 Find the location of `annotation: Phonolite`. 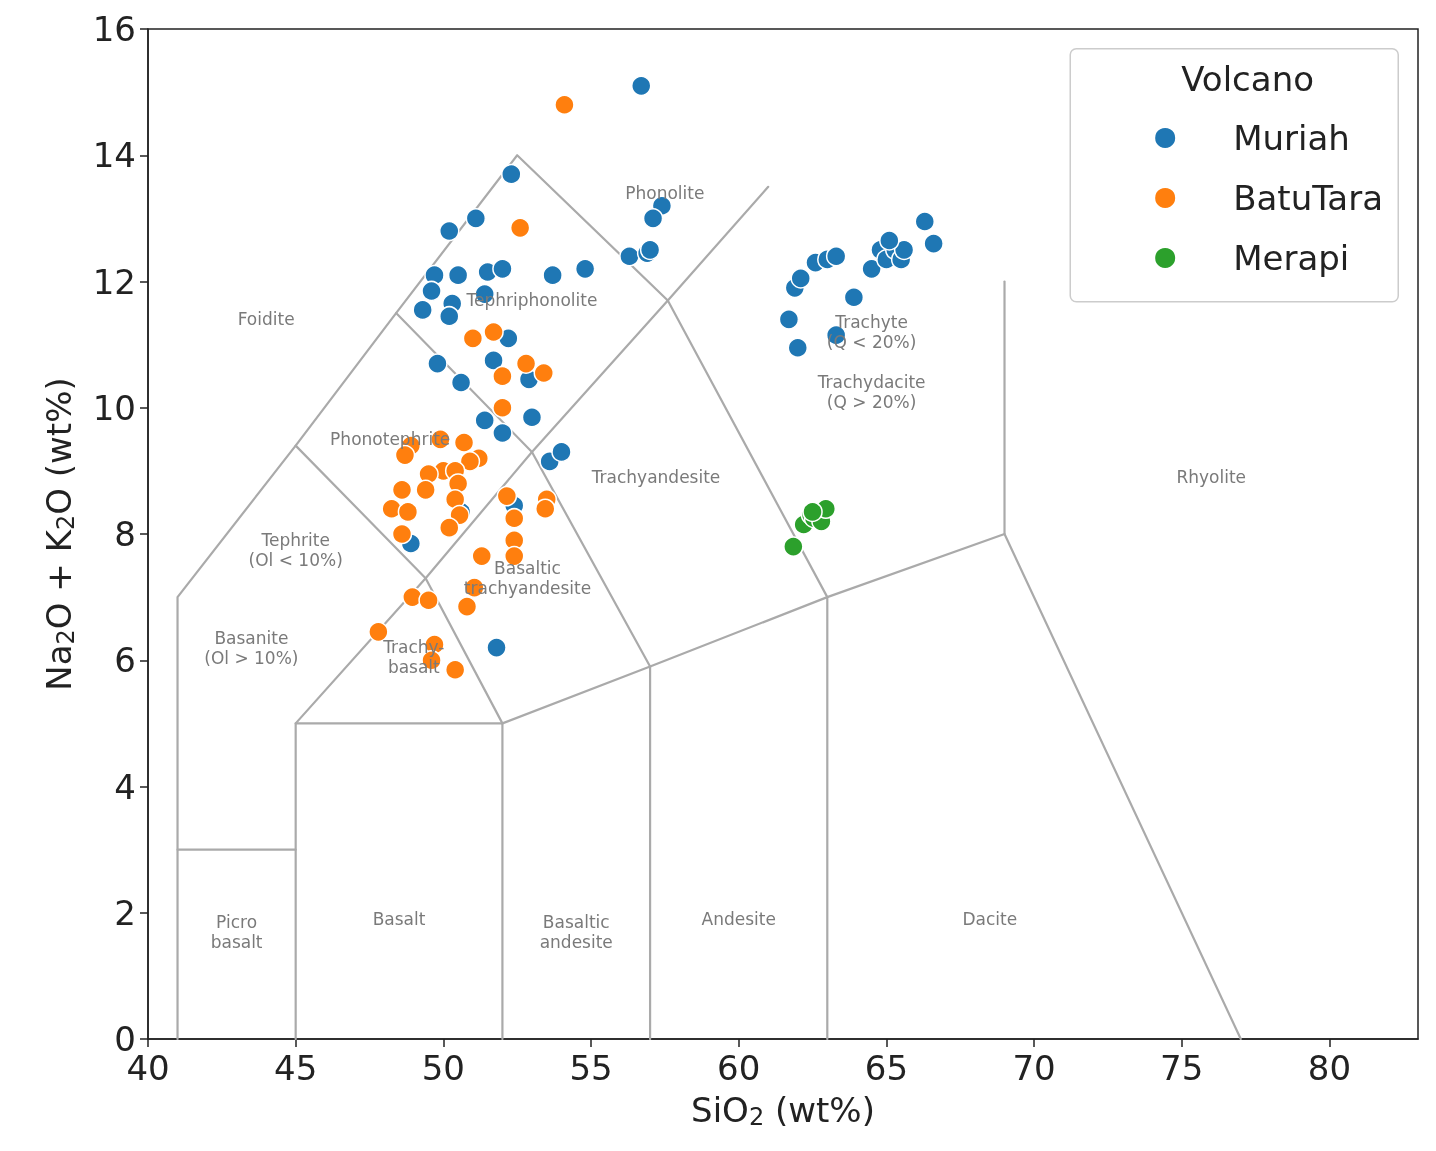

annotation: Phonolite is located at coordinates (665, 193).